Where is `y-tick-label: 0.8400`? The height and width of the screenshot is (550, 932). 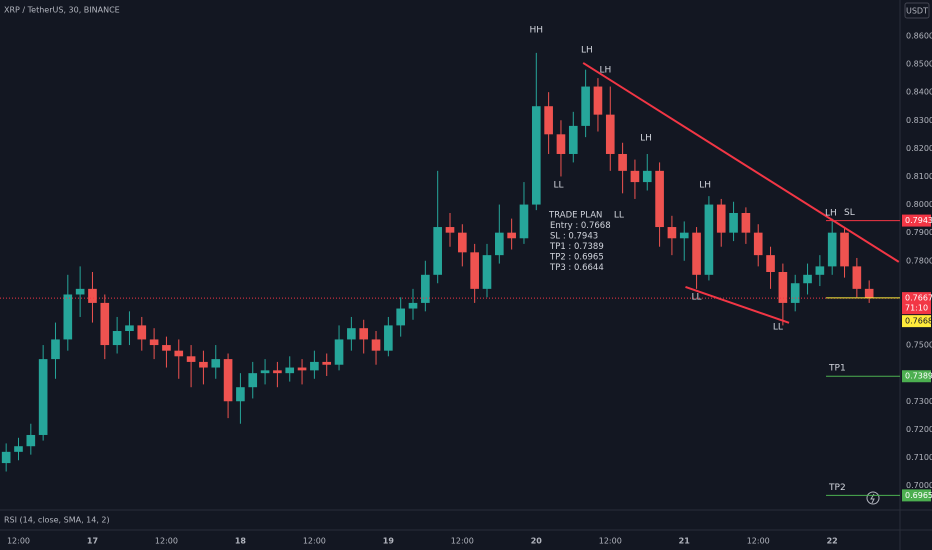
y-tick-label: 0.8400 is located at coordinates (919, 92).